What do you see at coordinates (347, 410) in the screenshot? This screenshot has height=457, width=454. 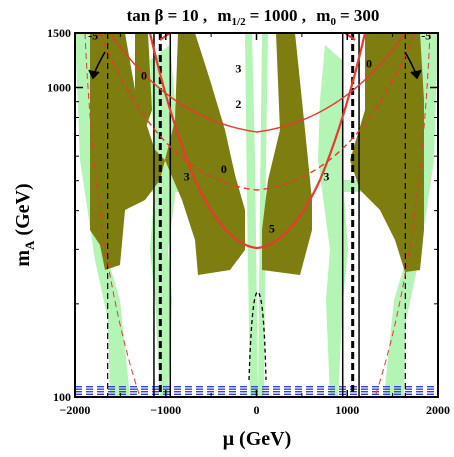 I see `x-tick-label: 1000` at bounding box center [347, 410].